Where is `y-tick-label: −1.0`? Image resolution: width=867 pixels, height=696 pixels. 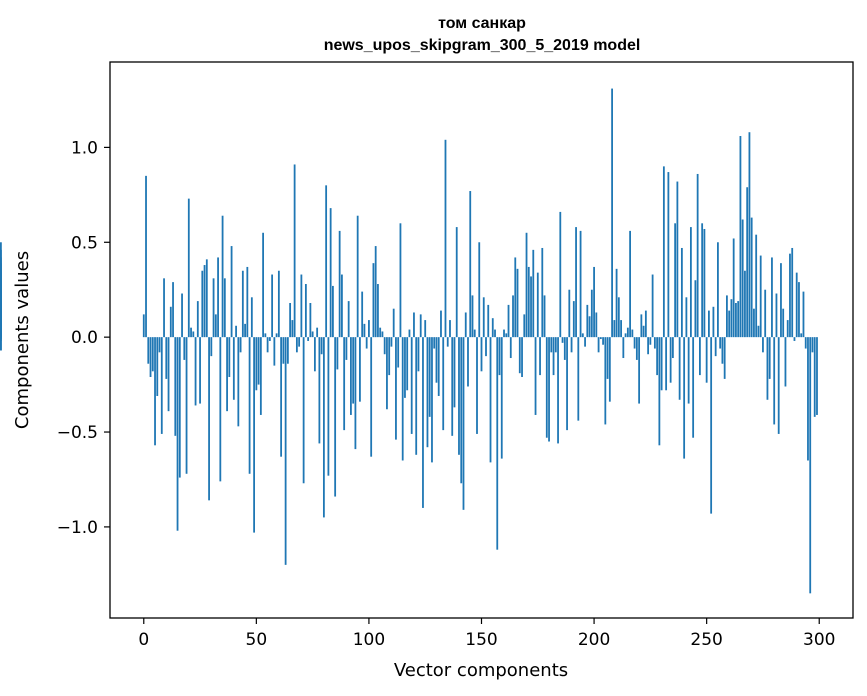
y-tick-label: −1.0 is located at coordinates (77, 528).